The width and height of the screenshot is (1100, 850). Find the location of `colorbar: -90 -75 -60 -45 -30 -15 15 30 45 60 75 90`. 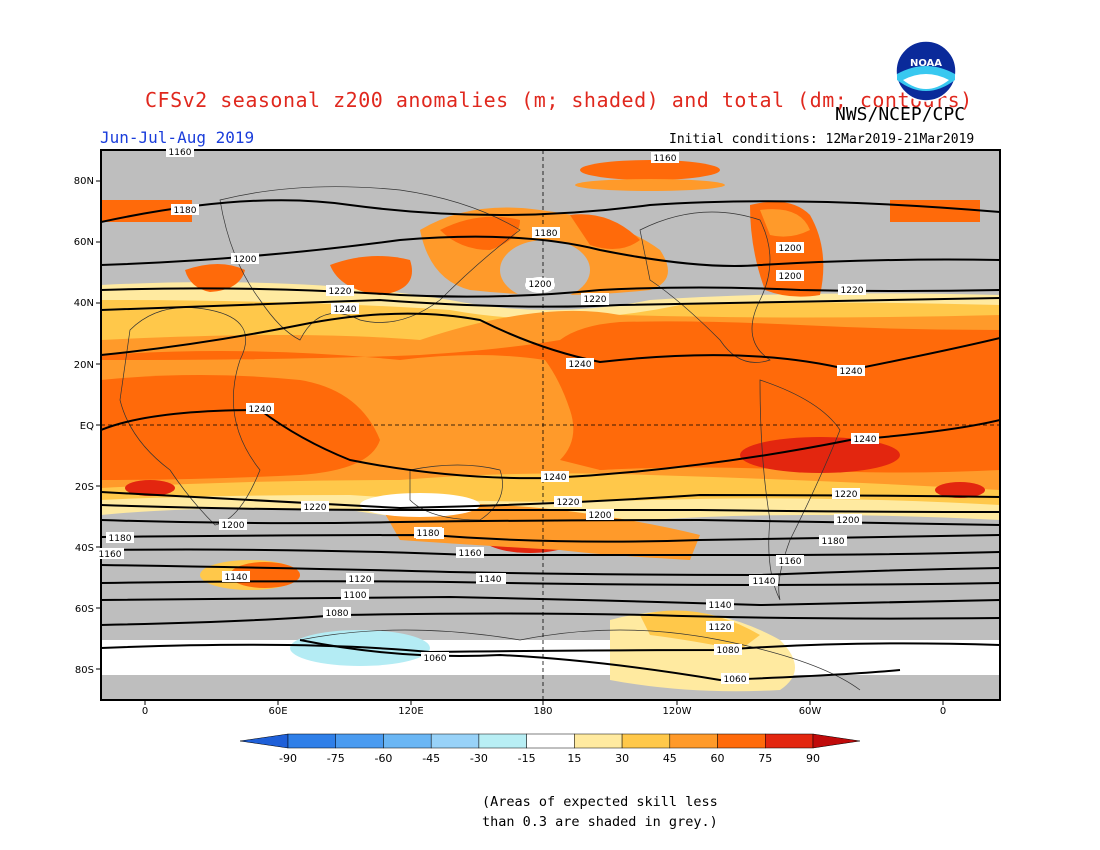

colorbar: -90 -75 -60 -45 -30 -15 15 30 45 60 75 90 is located at coordinates (550, 749).